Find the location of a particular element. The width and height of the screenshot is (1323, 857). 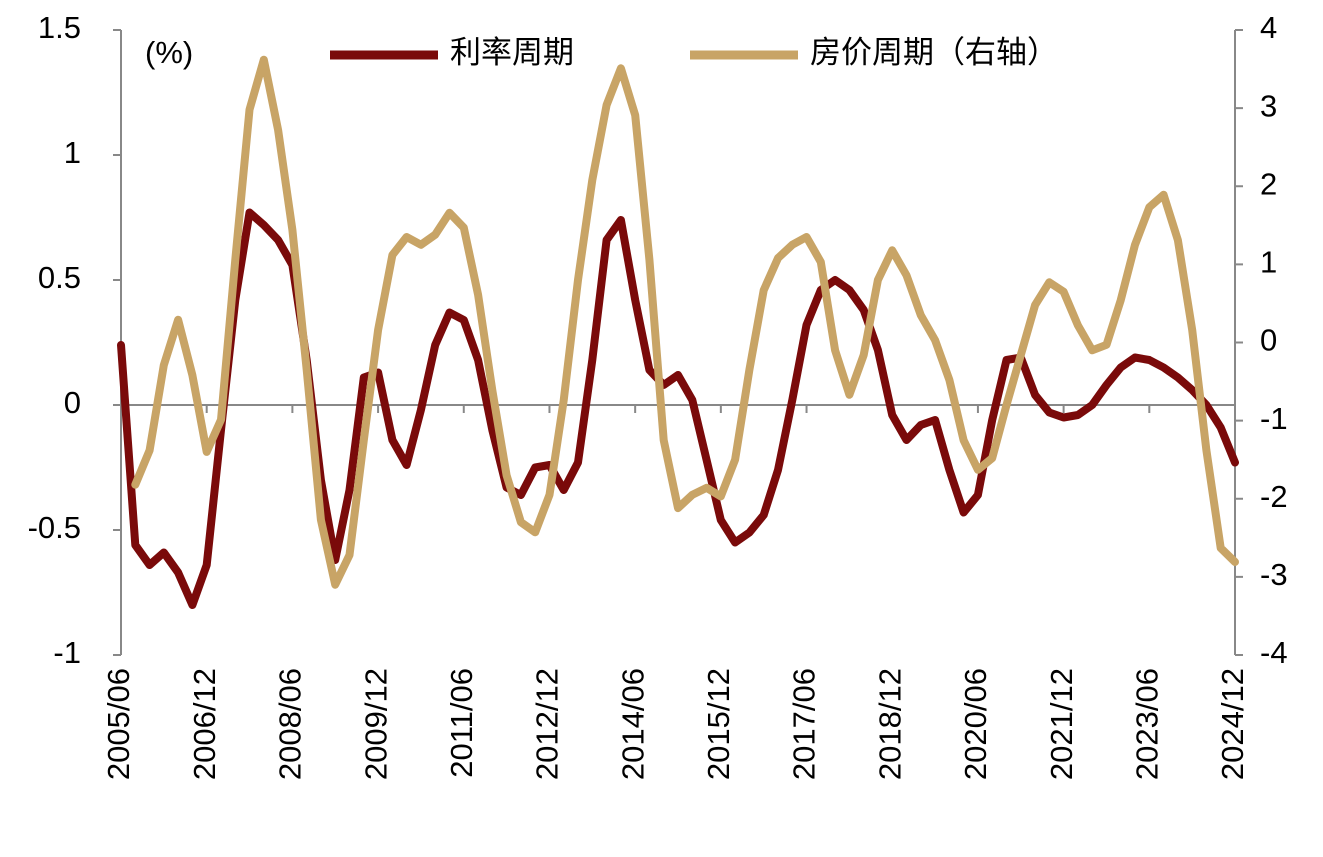

x-tick-label: 2012/12 is located at coordinates (547, 724).